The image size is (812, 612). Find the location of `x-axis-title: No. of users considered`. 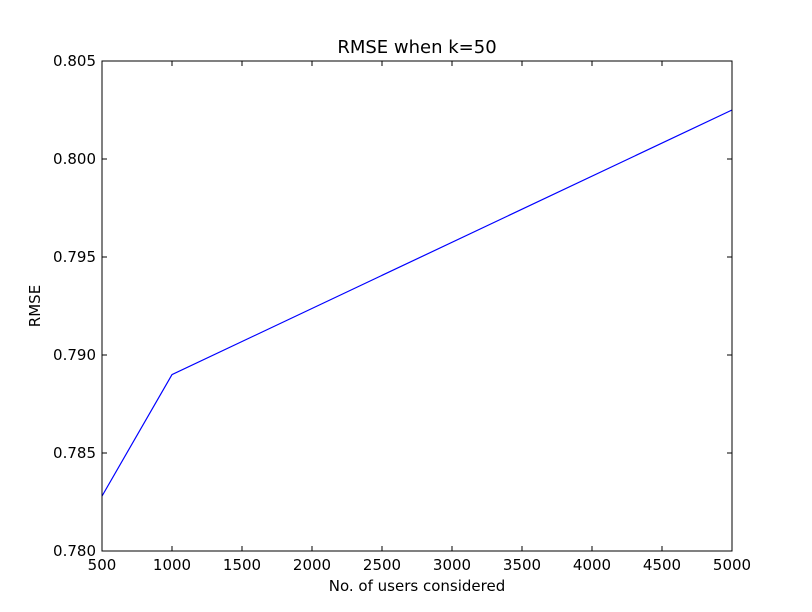

x-axis-title: No. of users considered is located at coordinates (417, 586).